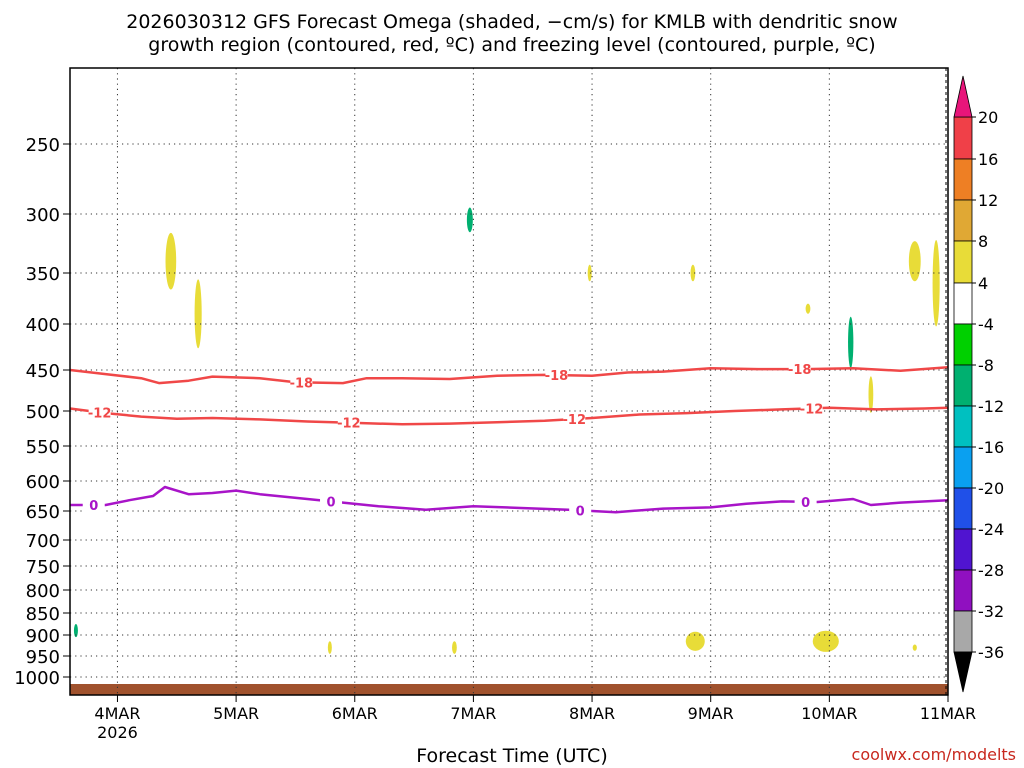  What do you see at coordinates (43, 325) in the screenshot?
I see `y-tick-label: 400` at bounding box center [43, 325].